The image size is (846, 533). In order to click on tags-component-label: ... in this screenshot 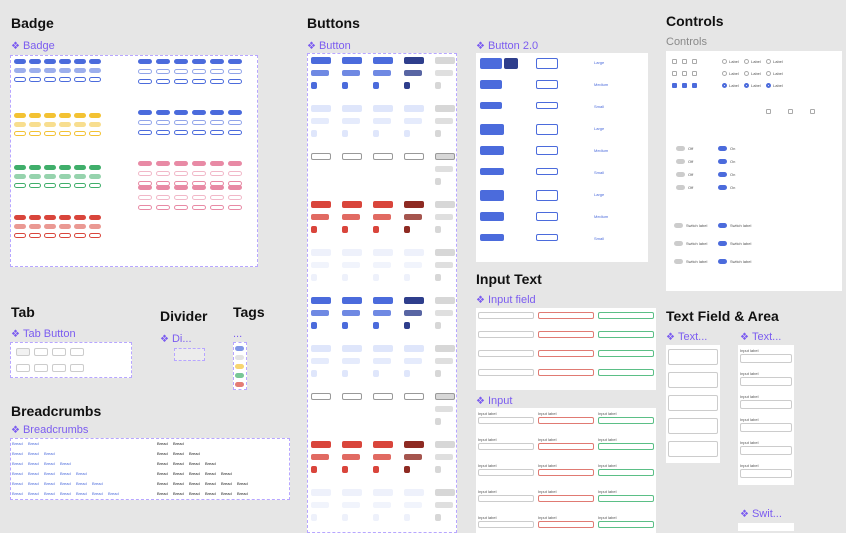, I will do `click(238, 334)`.